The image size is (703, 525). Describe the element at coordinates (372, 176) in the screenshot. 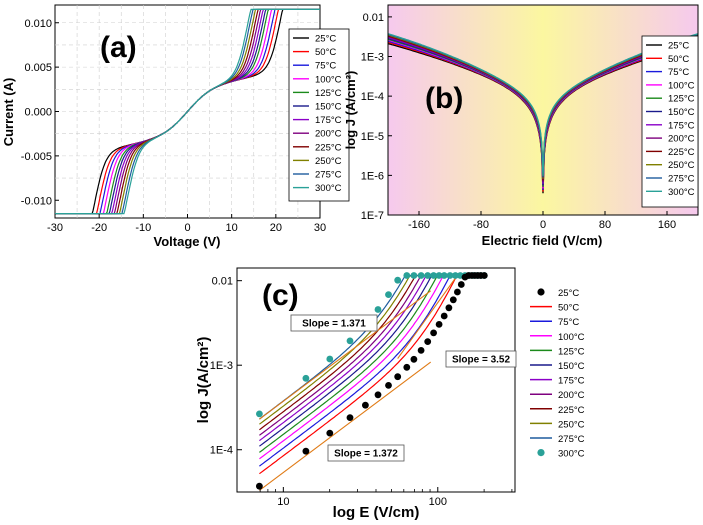

I see `y-tick-label: 1E-6` at that location.